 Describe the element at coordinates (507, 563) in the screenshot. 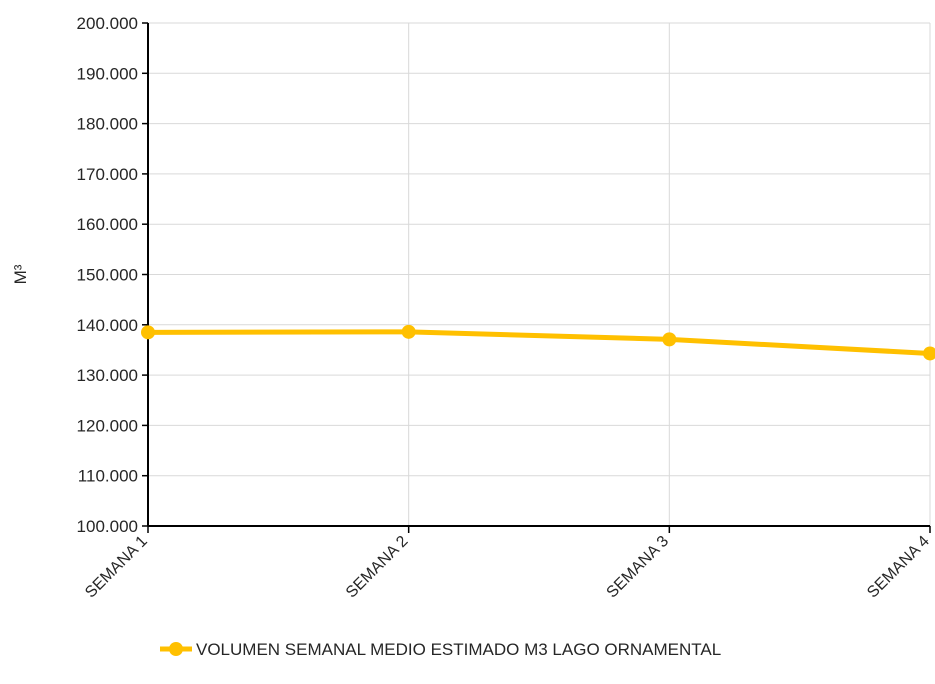

I see `x-axis-ticks: SEMANA 1 SEMANA 2 SEMANA 3 SEMANA 4` at that location.